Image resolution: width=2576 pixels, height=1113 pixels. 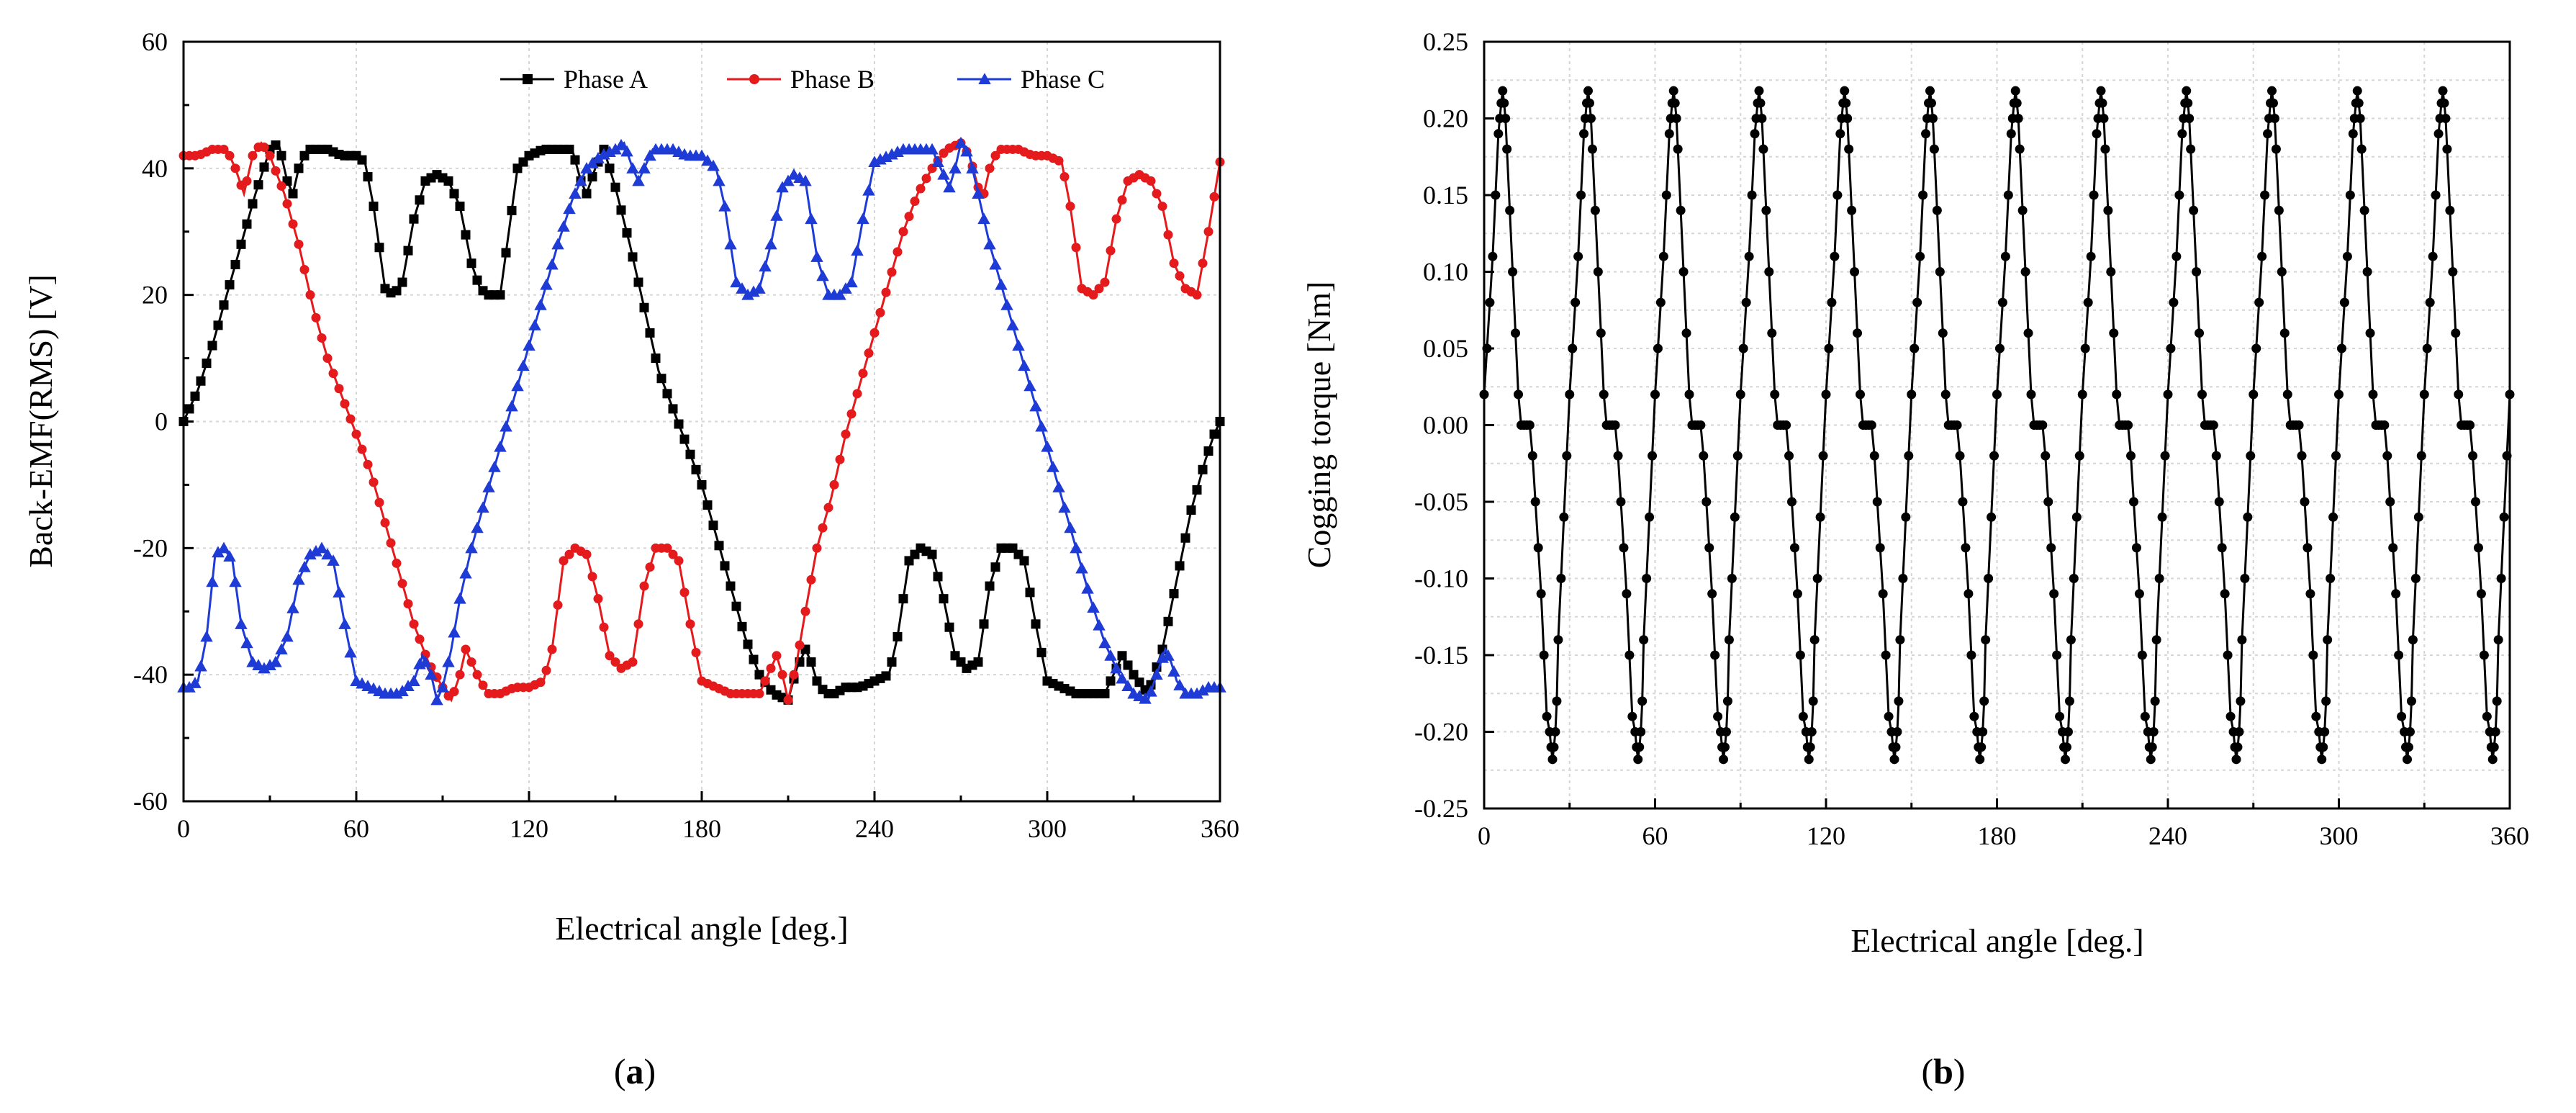 I want to click on legend-item-phase-b: Phase B, so click(x=801, y=79).